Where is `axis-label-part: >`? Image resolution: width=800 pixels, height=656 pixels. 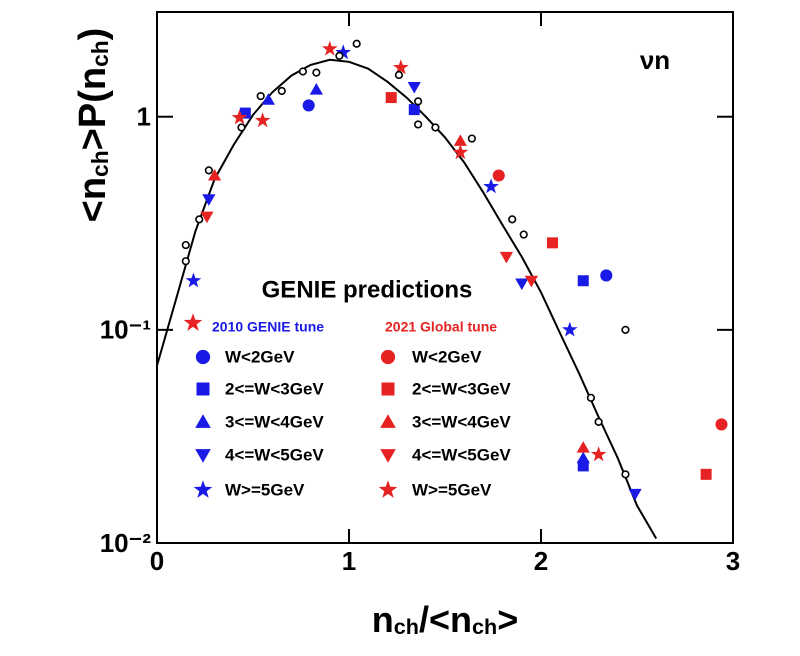
axis-label-part: > is located at coordinates (507, 619).